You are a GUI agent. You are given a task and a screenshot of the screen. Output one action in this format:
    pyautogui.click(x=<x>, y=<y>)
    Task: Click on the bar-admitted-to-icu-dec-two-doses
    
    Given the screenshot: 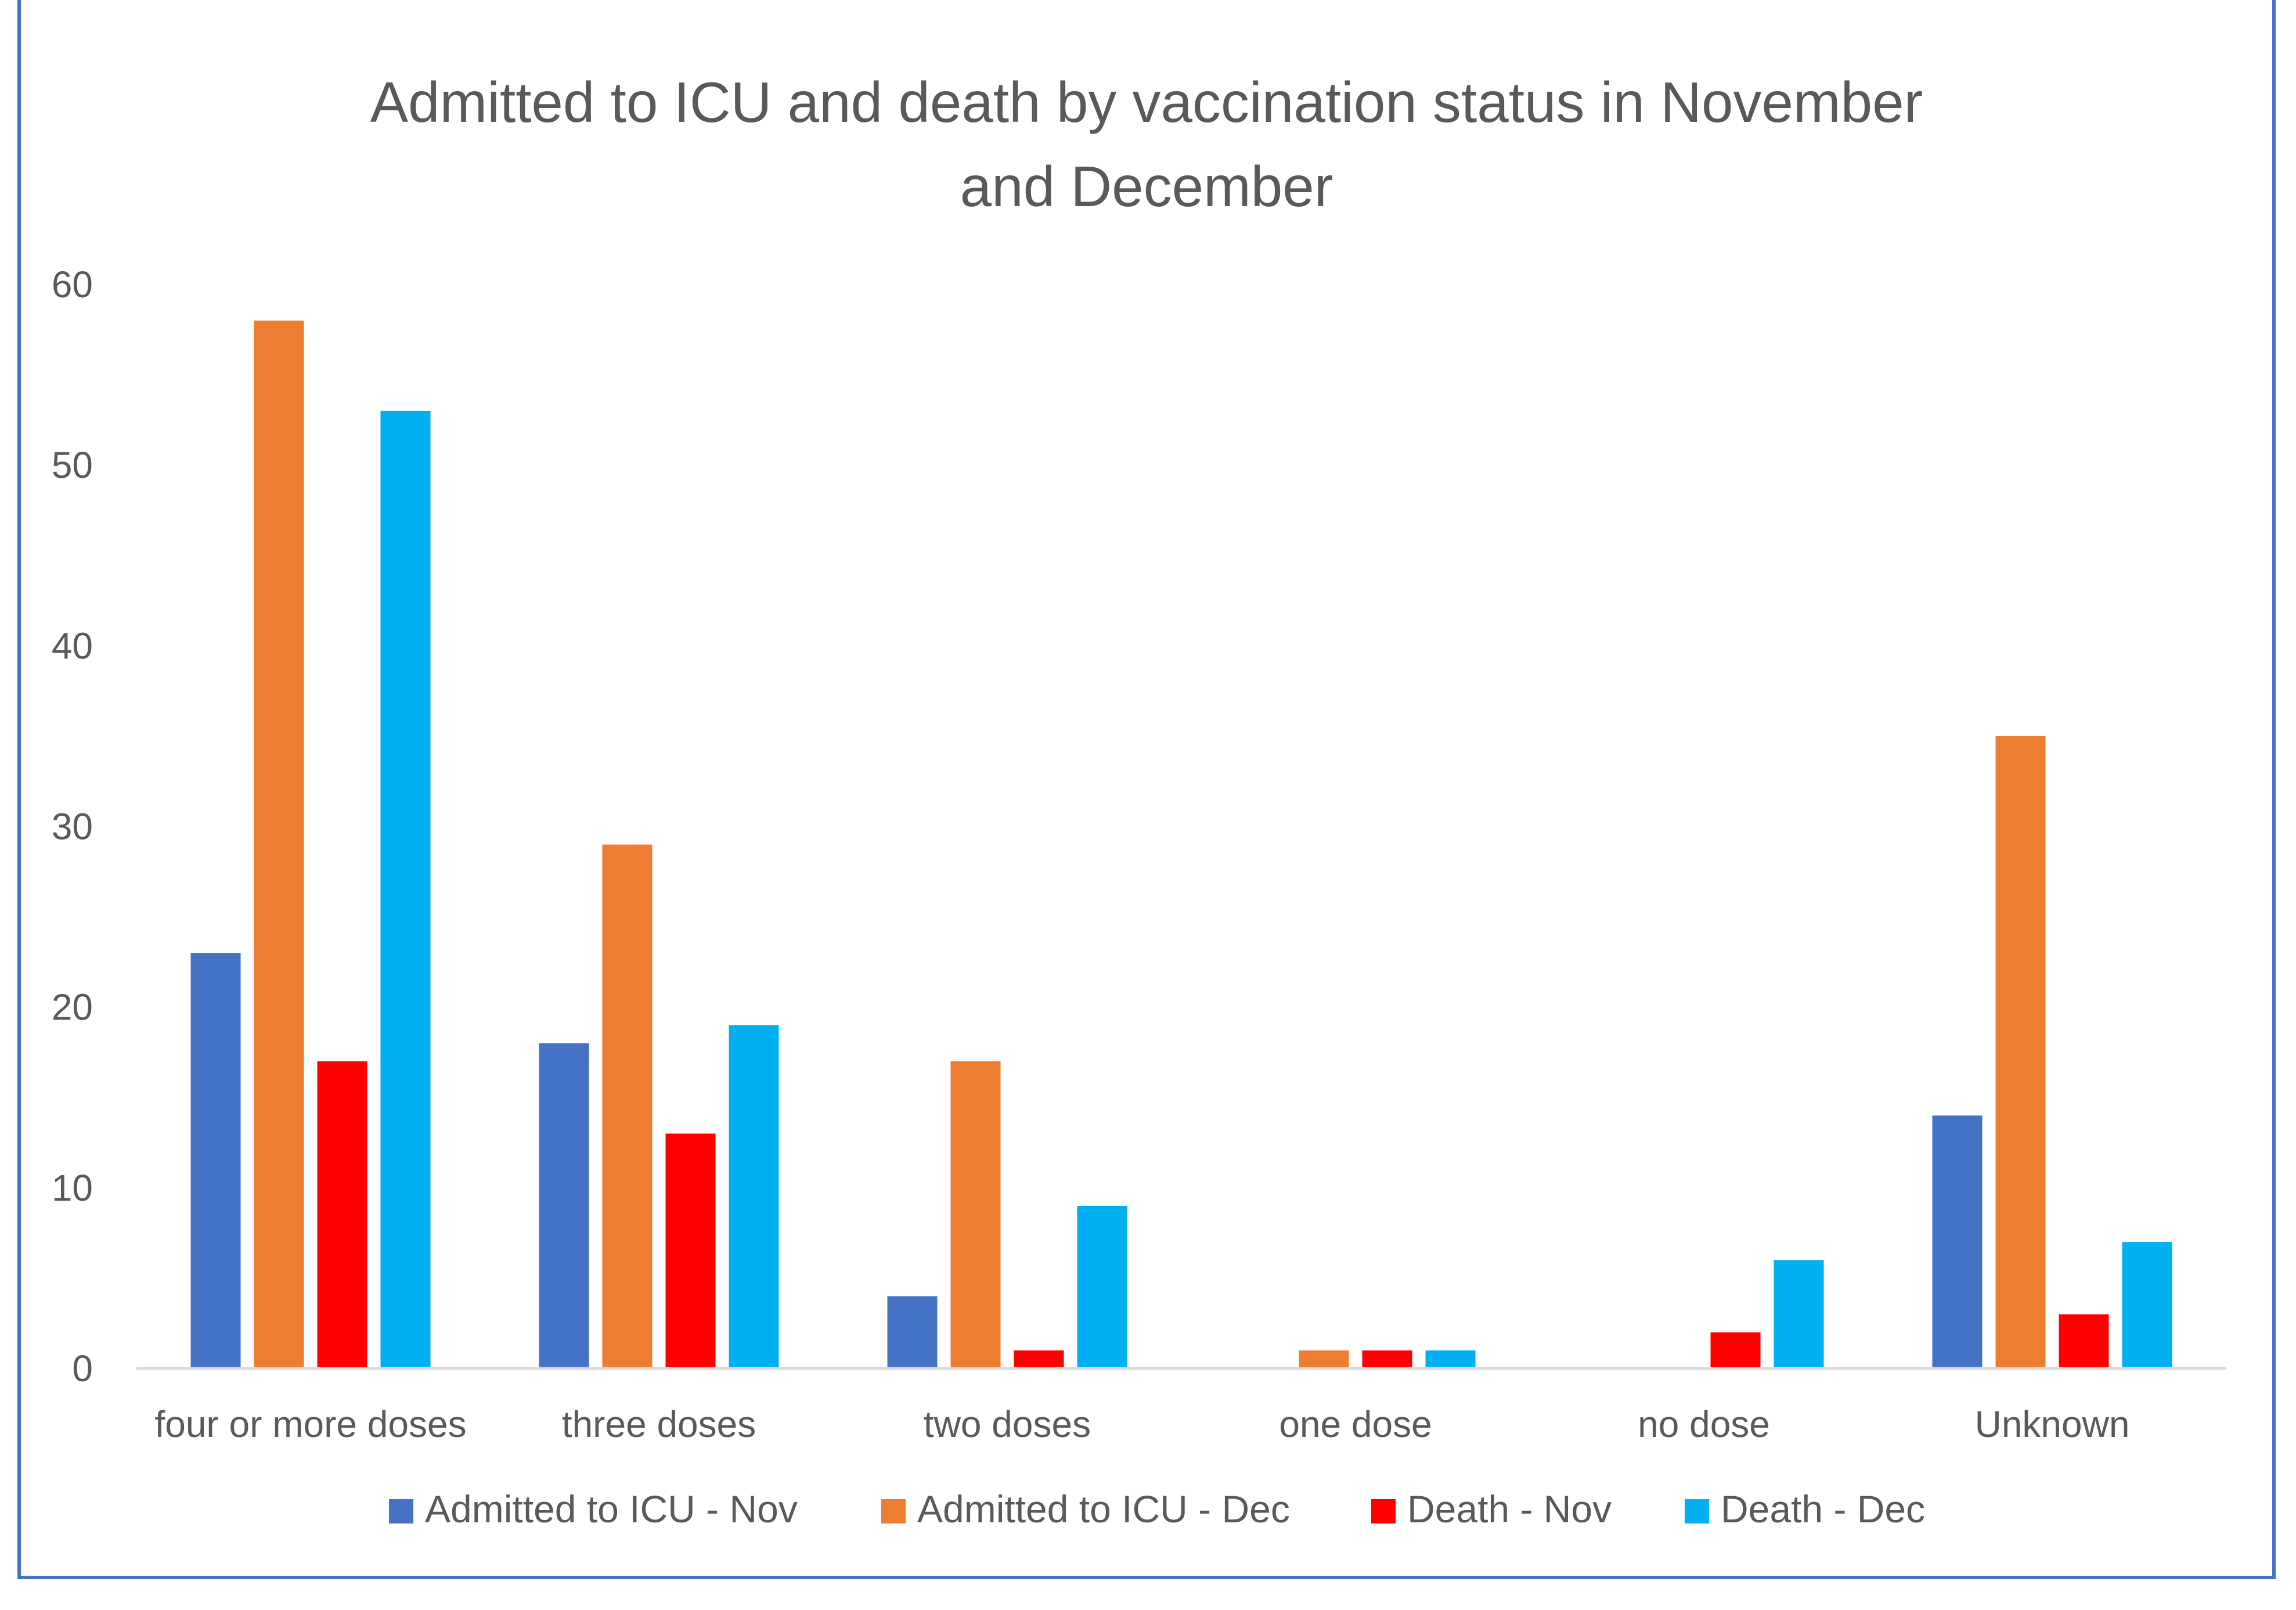 What is the action you would take?
    pyautogui.click(x=975, y=1214)
    